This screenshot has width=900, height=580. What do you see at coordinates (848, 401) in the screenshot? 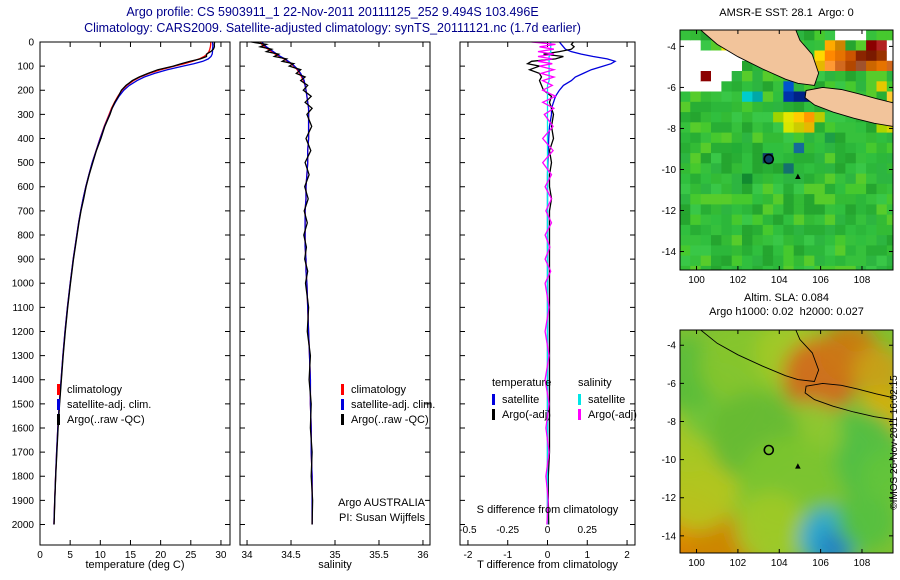
I see `java-coastline` at bounding box center [848, 401].